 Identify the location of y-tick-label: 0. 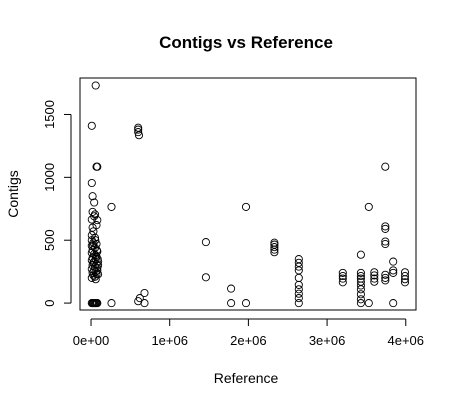
(49, 302).